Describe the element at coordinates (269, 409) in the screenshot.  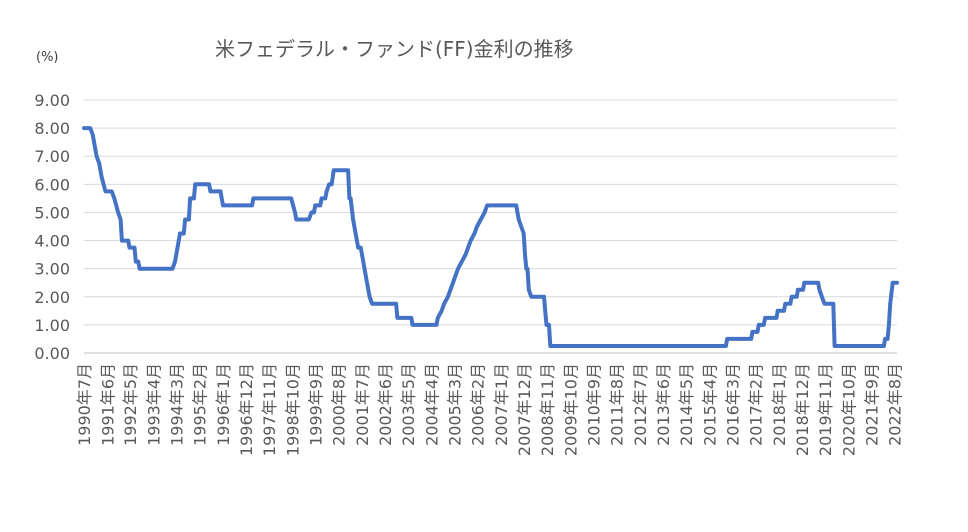
I see `x-tick-label: 1997年11月` at that location.